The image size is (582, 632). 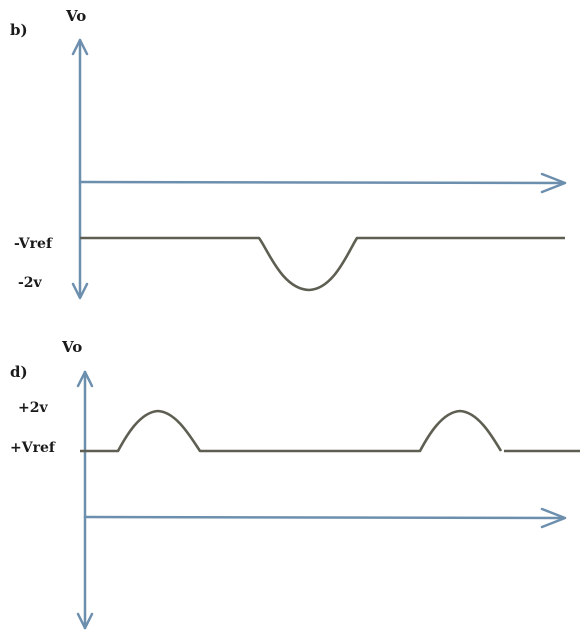 I want to click on panel-b-label: b), so click(x=19, y=30).